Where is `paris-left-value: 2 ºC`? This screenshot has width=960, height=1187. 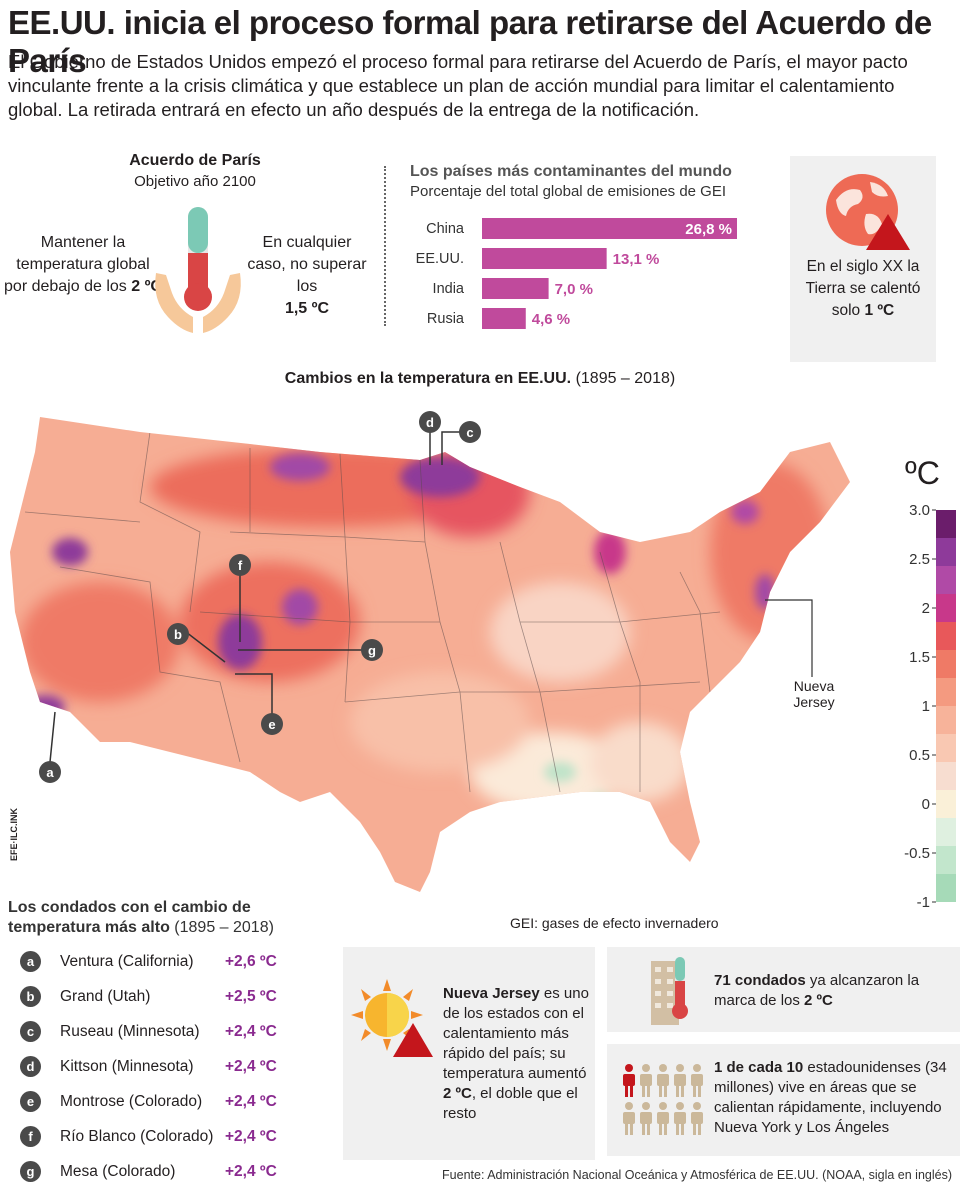 paris-left-value: 2 ºC is located at coordinates (146, 286).